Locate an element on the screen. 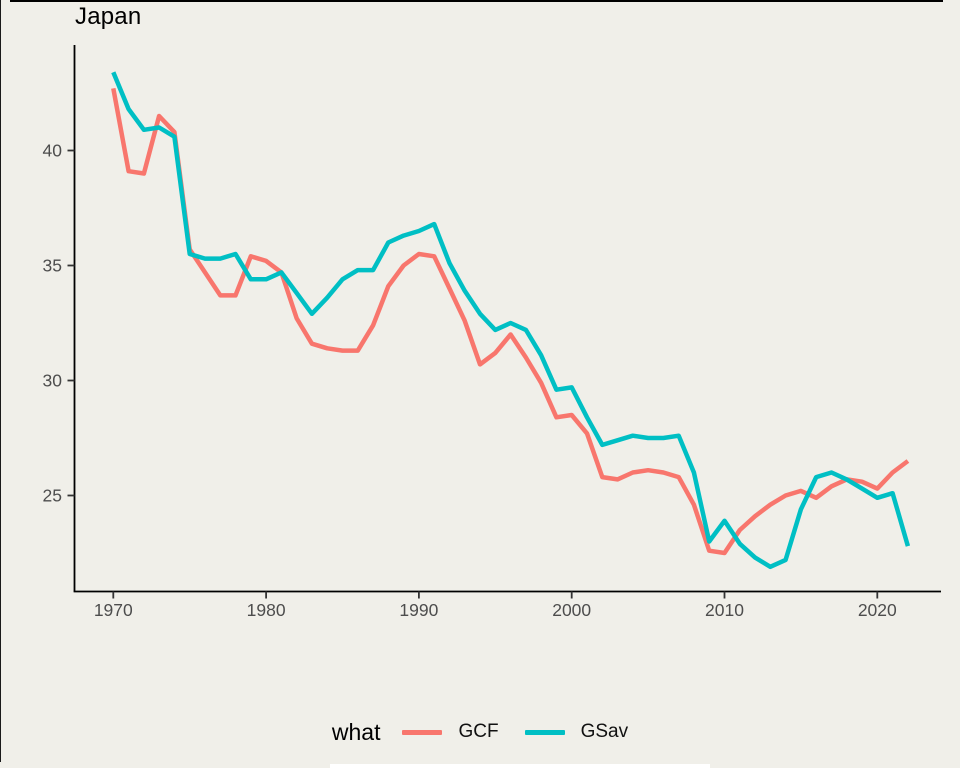 The image size is (960, 768). svg-text: 2020 is located at coordinates (877, 610).